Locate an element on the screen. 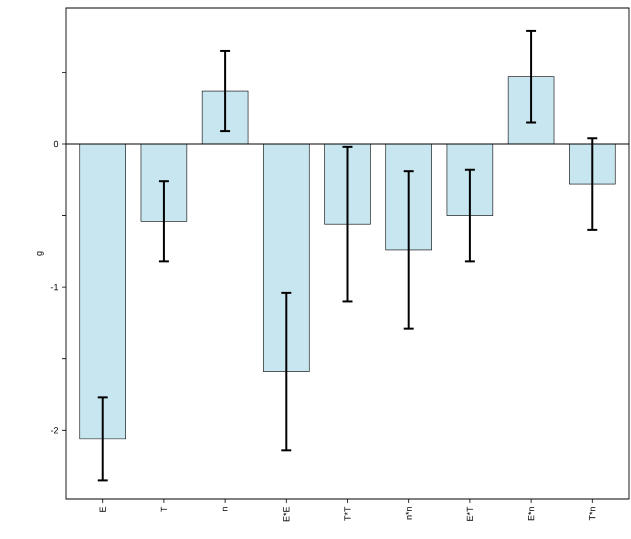  x-tick-label: n is located at coordinates (225, 509).